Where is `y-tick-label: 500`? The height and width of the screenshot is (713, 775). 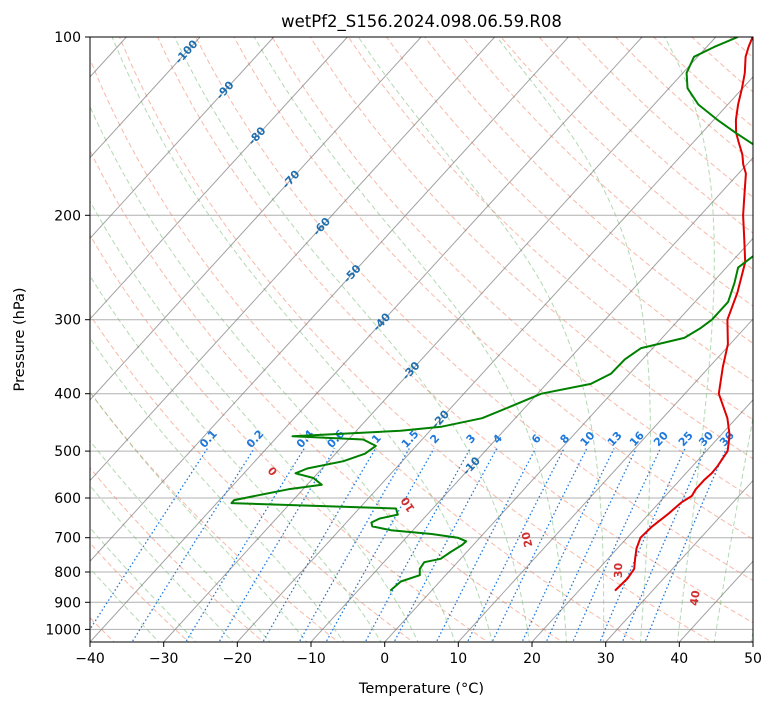 y-tick-label: 500 is located at coordinates (67, 452).